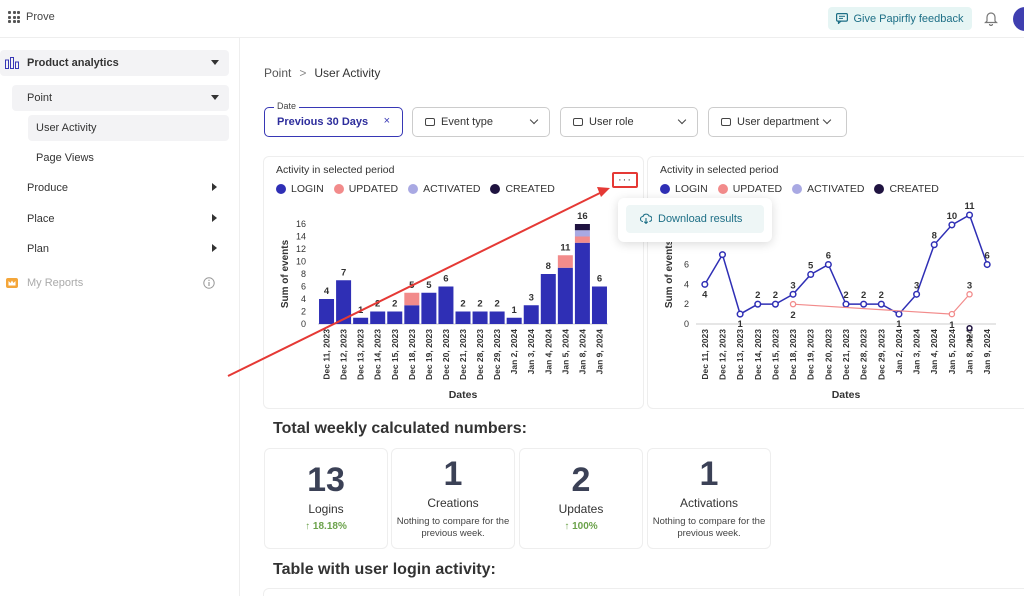 This screenshot has height=596, width=1024. What do you see at coordinates (344, 354) in the screenshot?
I see `x-tick-label: Dec 12, 2023` at bounding box center [344, 354].